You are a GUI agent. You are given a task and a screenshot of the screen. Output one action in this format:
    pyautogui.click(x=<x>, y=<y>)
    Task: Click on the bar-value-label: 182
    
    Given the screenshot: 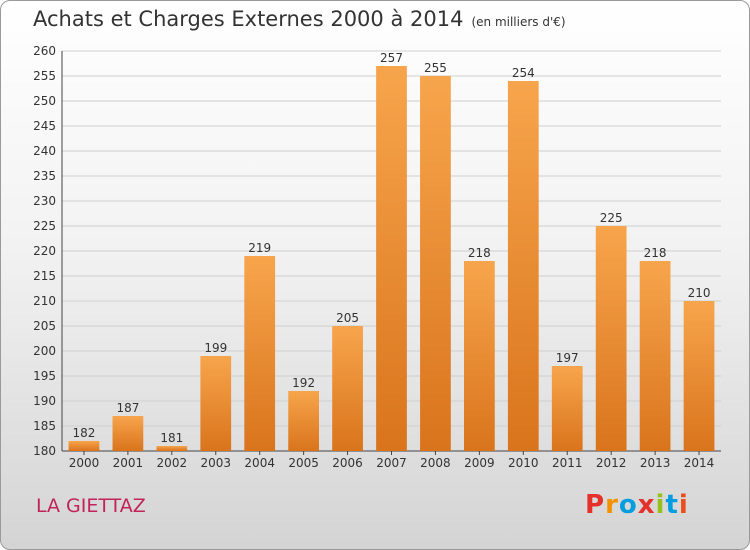 What is the action you would take?
    pyautogui.click(x=84, y=433)
    